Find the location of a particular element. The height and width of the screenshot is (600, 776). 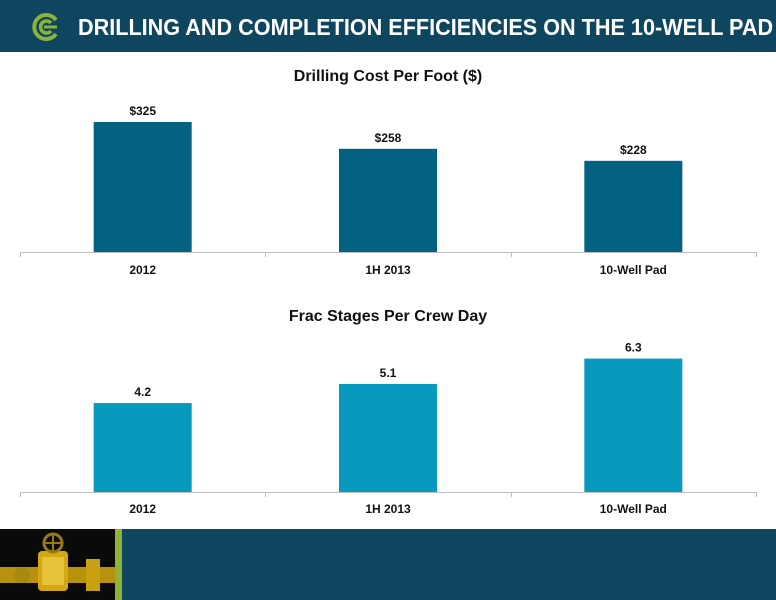

chart-title: Frac Stages Per Crew Day is located at coordinates (388, 316).